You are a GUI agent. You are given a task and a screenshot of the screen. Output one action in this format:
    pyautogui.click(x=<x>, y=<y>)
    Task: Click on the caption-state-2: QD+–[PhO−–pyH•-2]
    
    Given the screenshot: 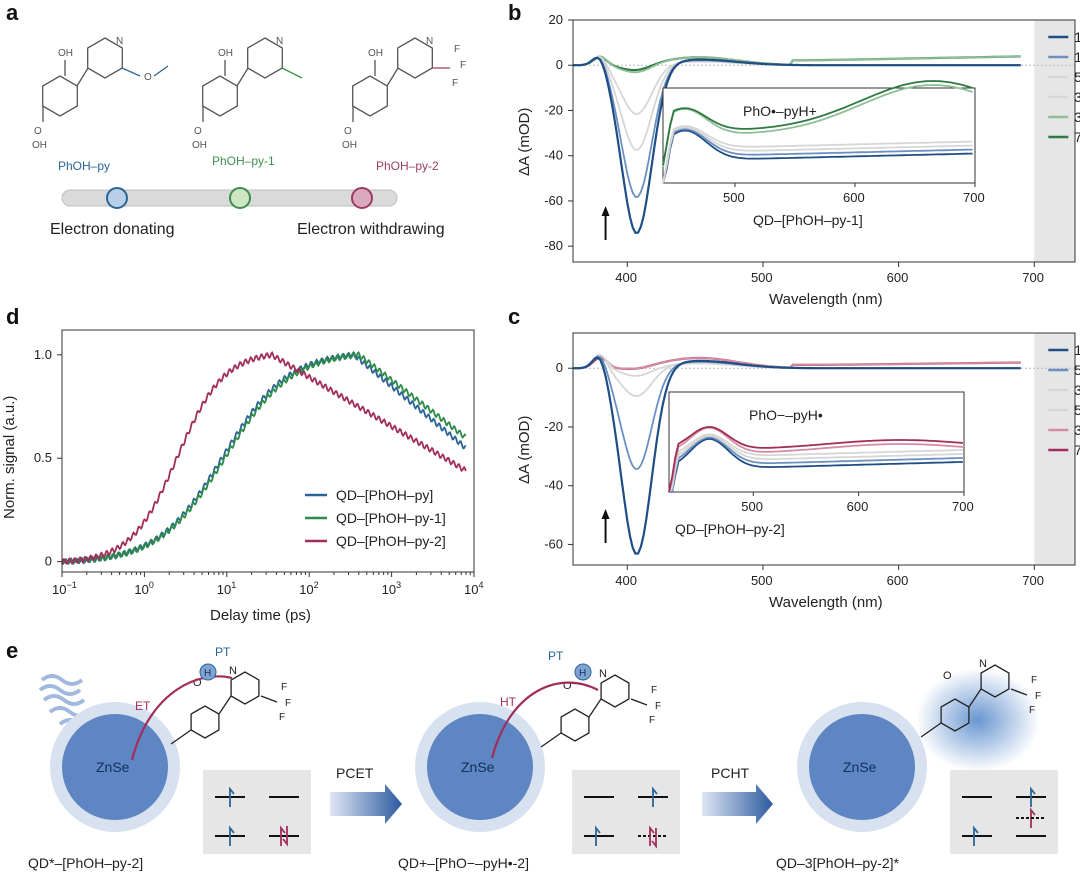 What is the action you would take?
    pyautogui.click(x=463, y=863)
    